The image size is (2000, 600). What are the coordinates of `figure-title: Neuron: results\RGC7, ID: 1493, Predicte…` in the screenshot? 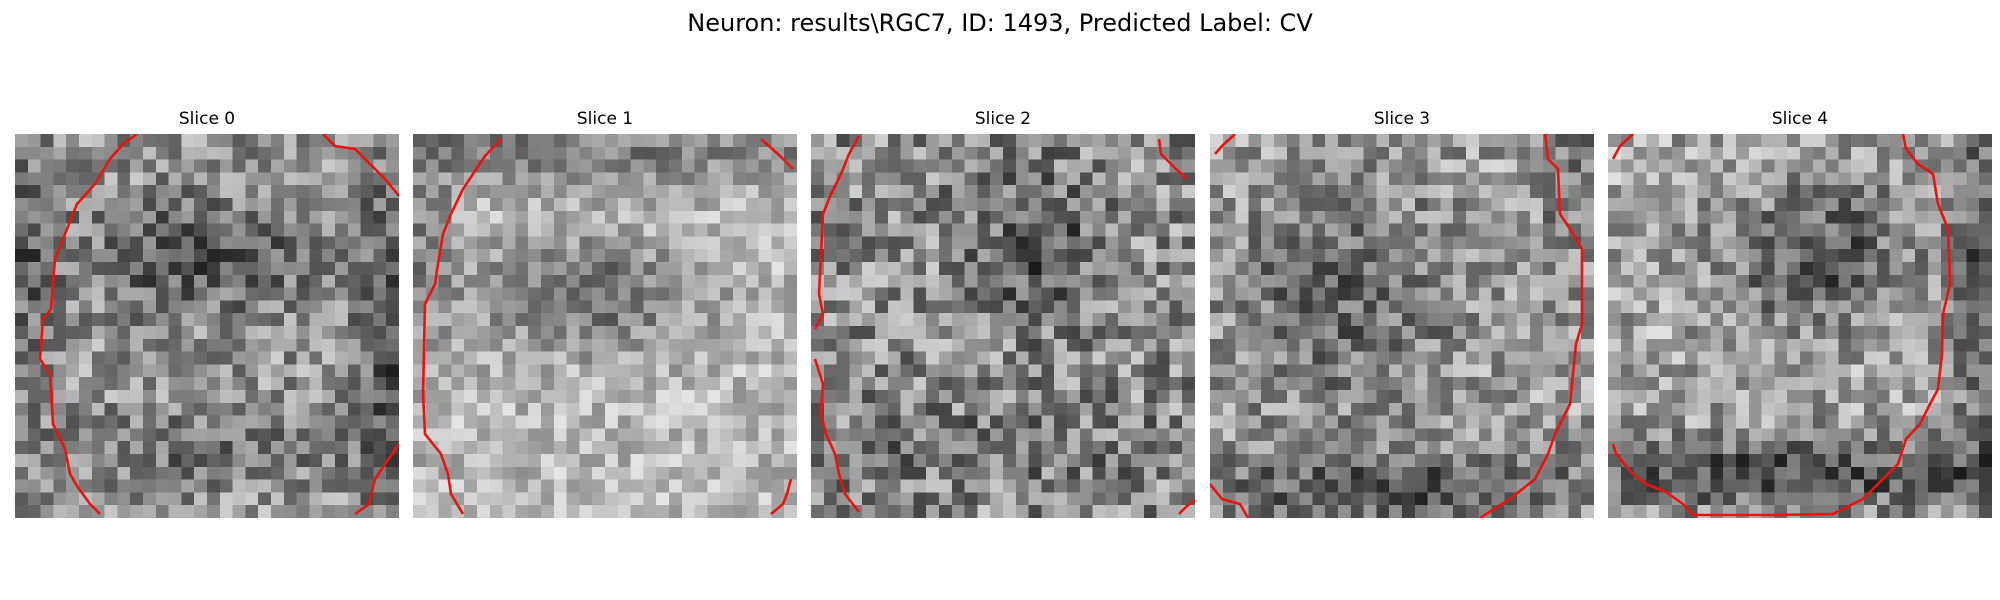 It's located at (1000, 23).